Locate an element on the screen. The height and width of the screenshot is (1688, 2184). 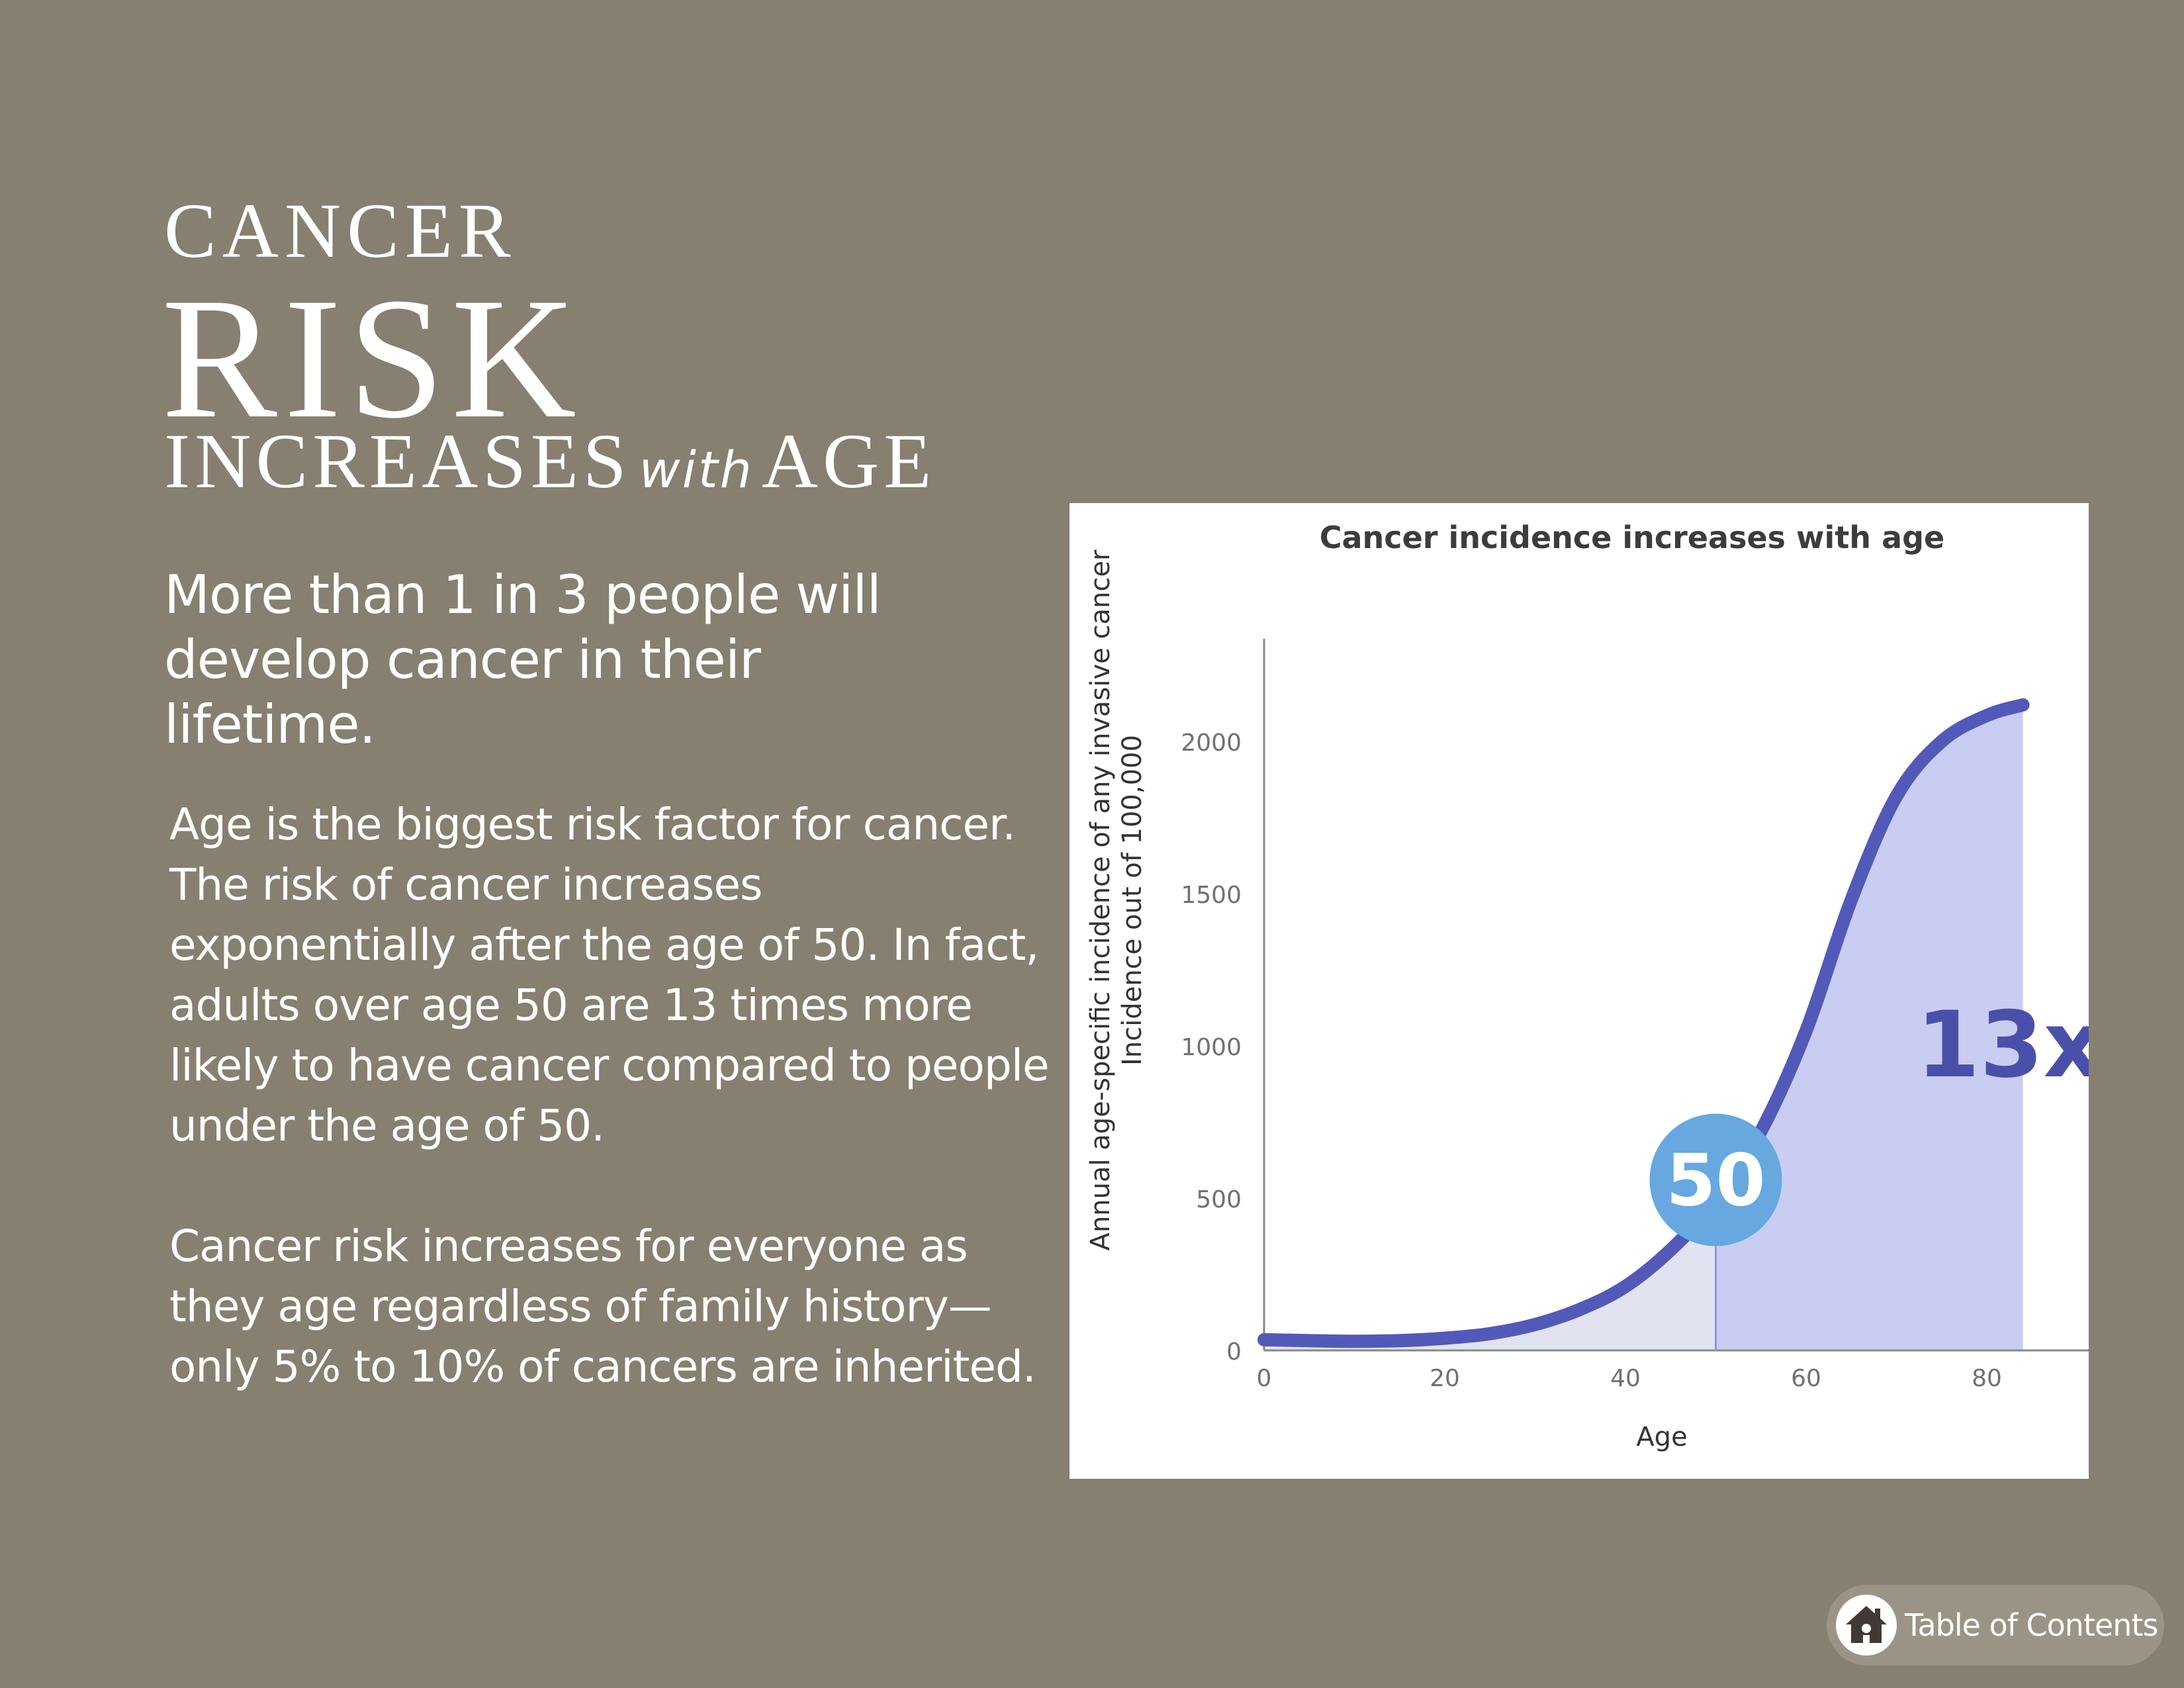
title-line-increases-with-age: INCREASES with AGE is located at coordinates (550, 461).